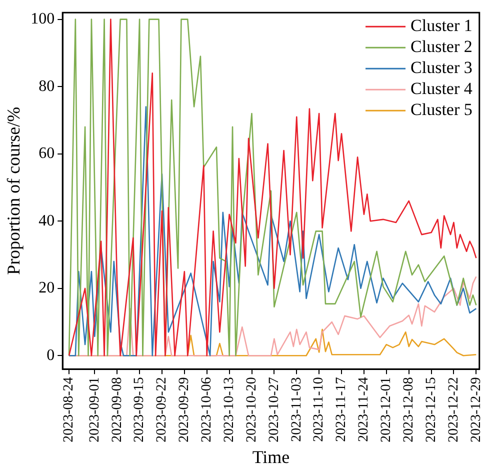 The width and height of the screenshot is (496, 473). Describe the element at coordinates (207, 409) in the screenshot. I see `x-tick-label: 2023-10-06` at that location.